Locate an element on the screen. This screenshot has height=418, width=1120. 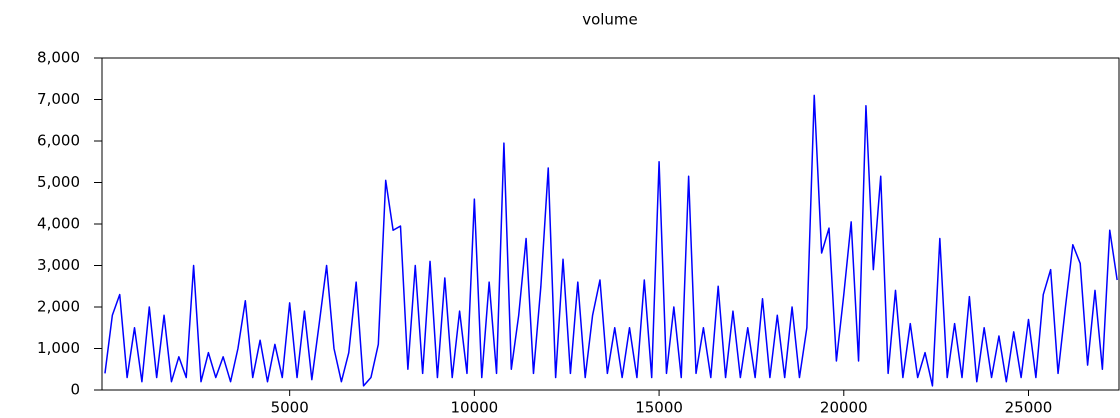
chart-title: volume is located at coordinates (610, 20).